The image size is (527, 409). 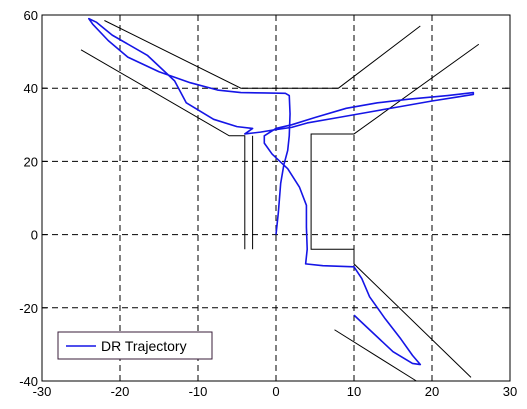 What do you see at coordinates (510, 391) in the screenshot?
I see `x-tick-label: 30` at bounding box center [510, 391].